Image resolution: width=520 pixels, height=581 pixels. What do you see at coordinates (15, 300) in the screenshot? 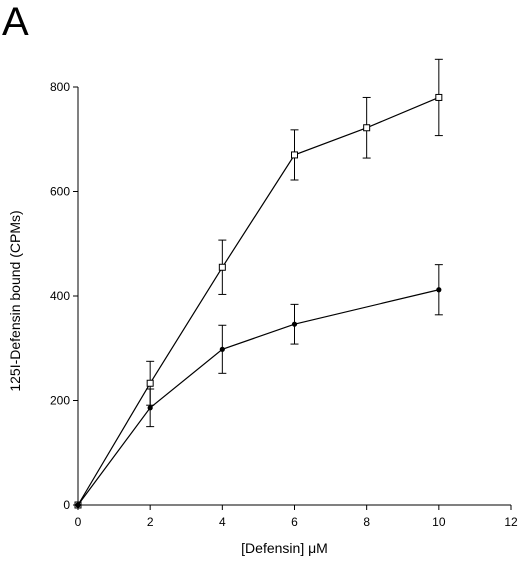
I see `y-axis-title: 125I-Defensin bound (CPMs)` at bounding box center [15, 300].